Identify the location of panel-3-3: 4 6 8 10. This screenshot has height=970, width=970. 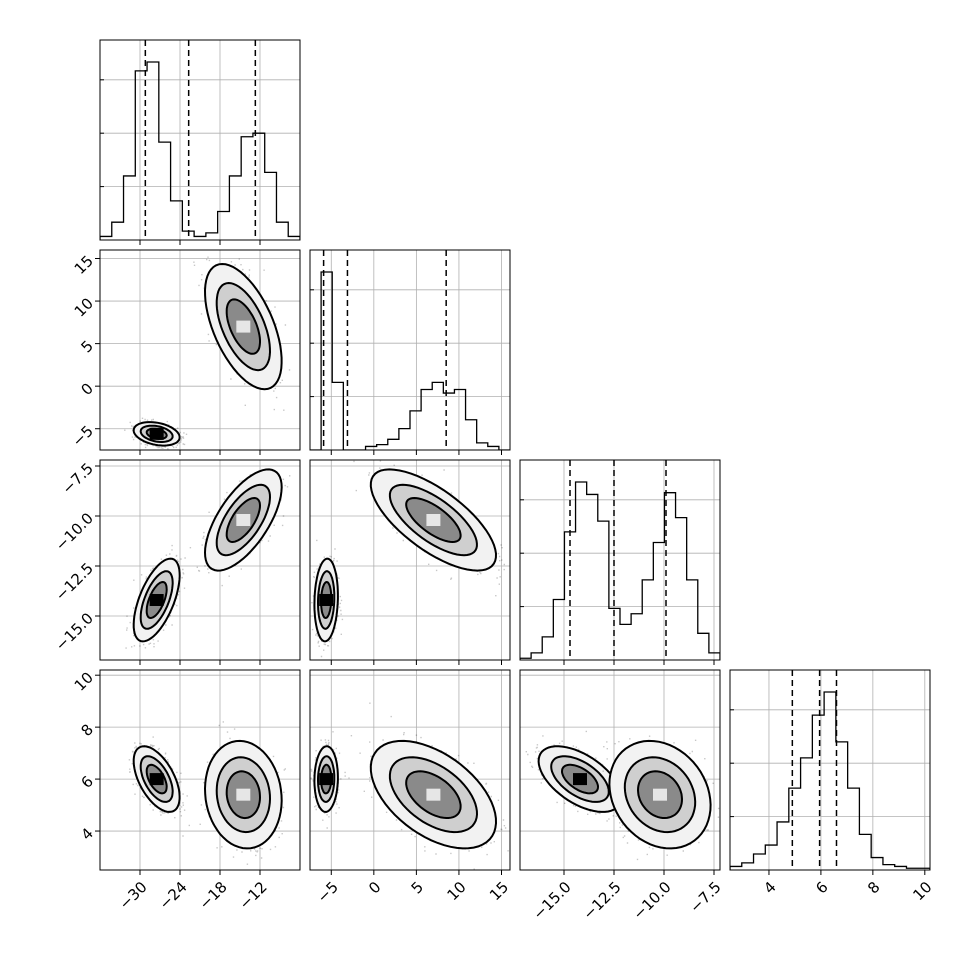
(832, 786).